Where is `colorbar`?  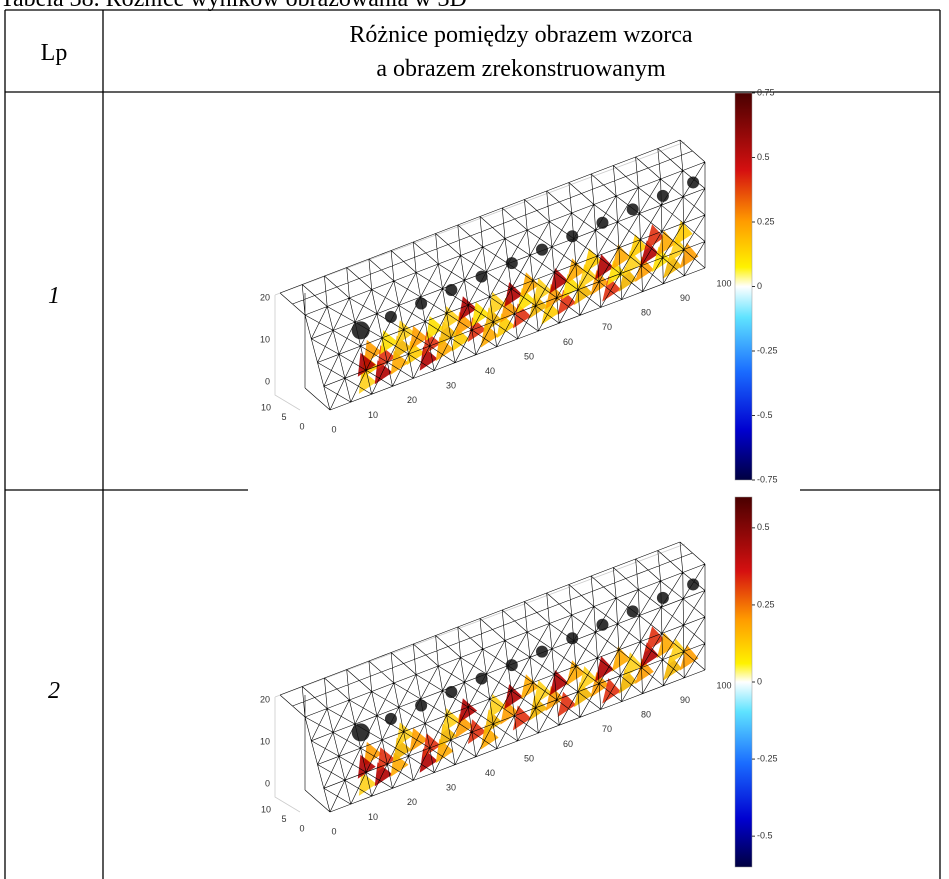 colorbar is located at coordinates (743, 682).